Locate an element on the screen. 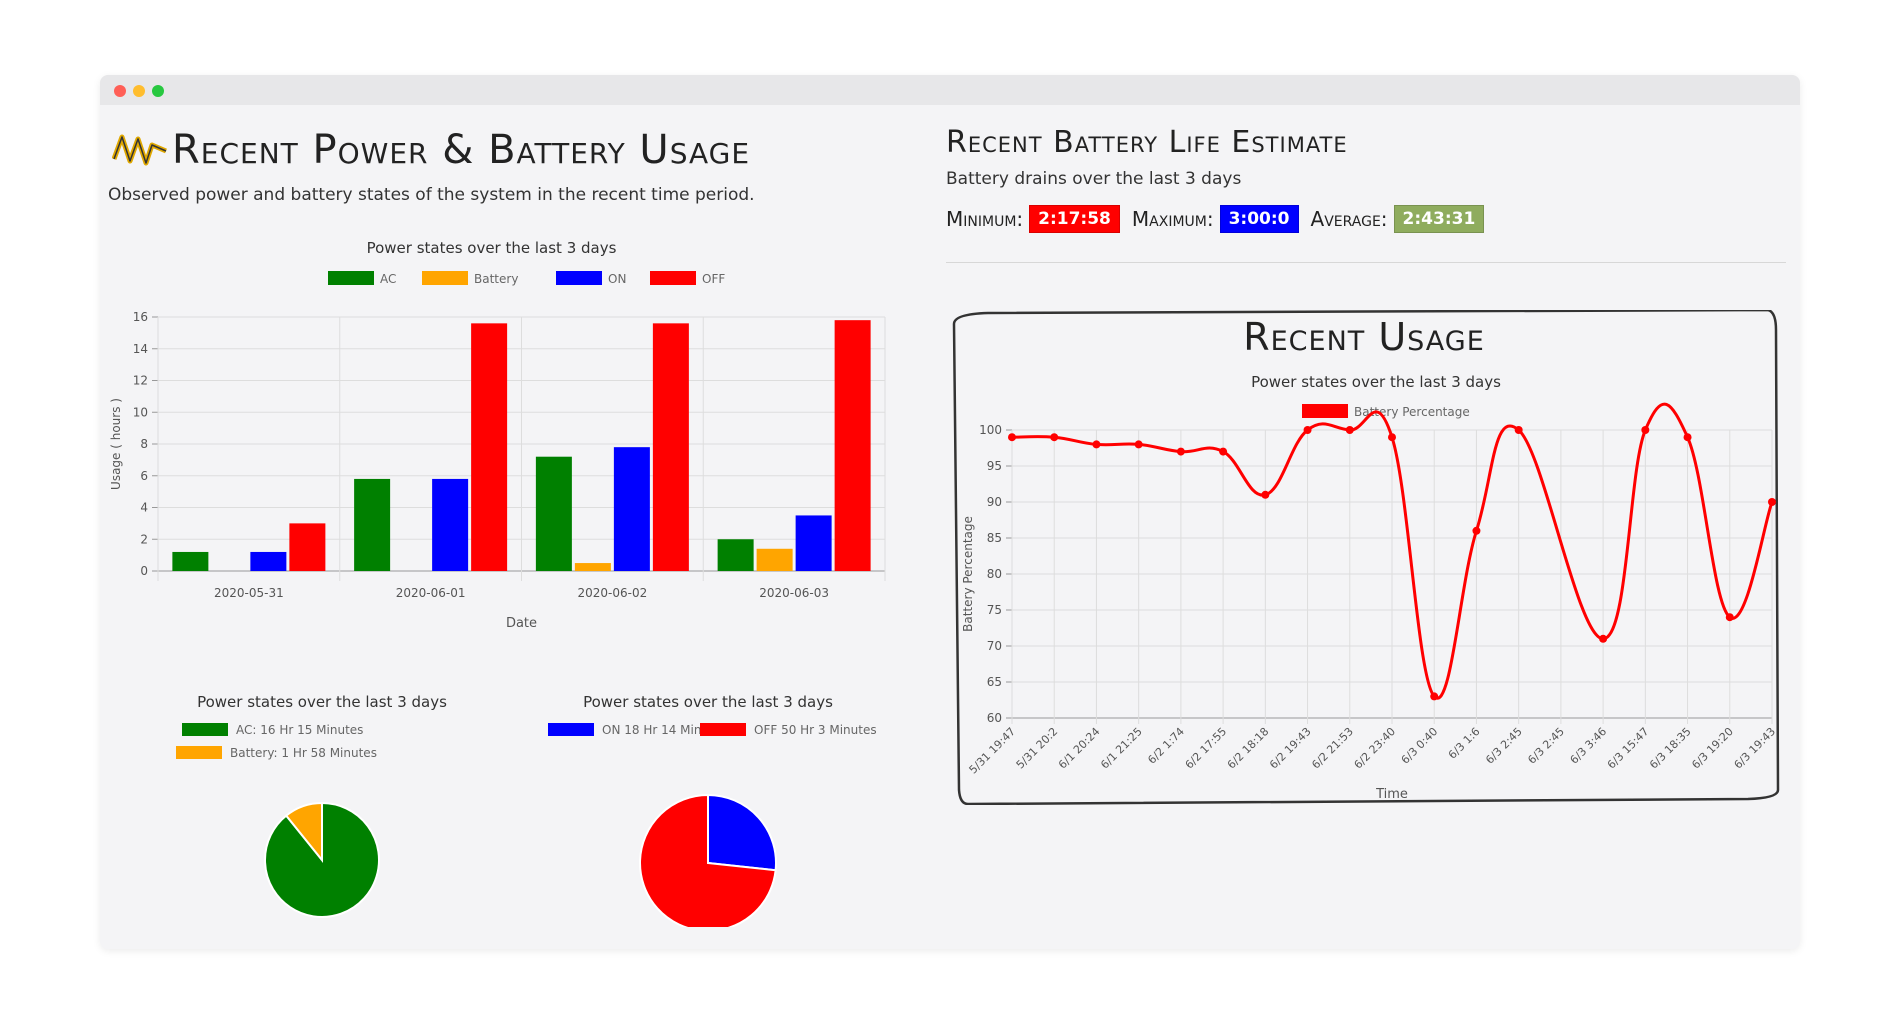  battery-estimate-title: Recent Battery Life Estimate is located at coordinates (1147, 142).